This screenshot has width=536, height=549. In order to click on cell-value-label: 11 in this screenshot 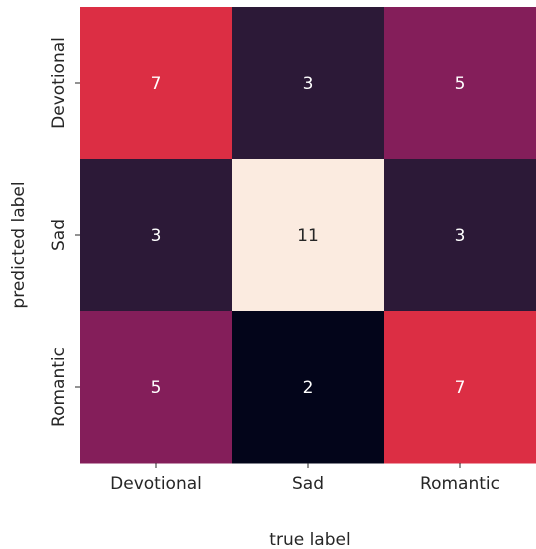, I will do `click(308, 236)`.